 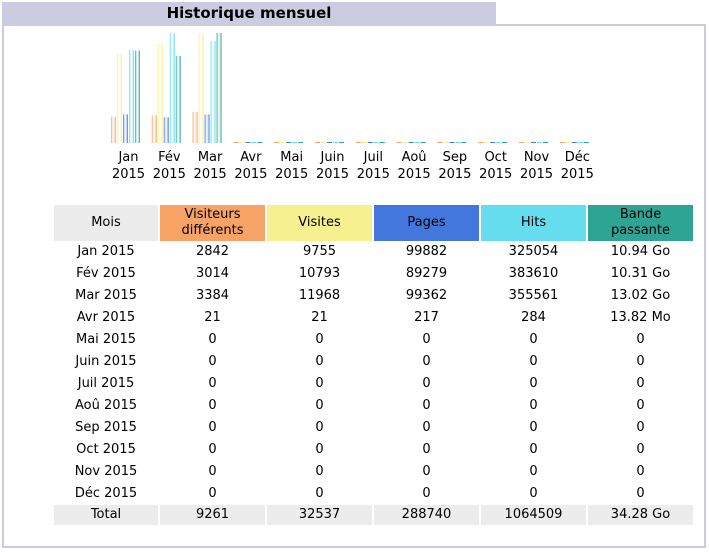 I want to click on header-bande-passante: Bande passante, so click(x=640, y=223).